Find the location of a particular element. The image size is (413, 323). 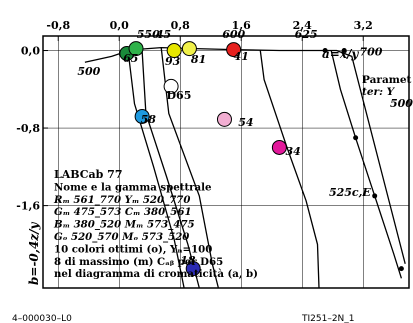

label-41: 41 is located at coordinates (241, 56).